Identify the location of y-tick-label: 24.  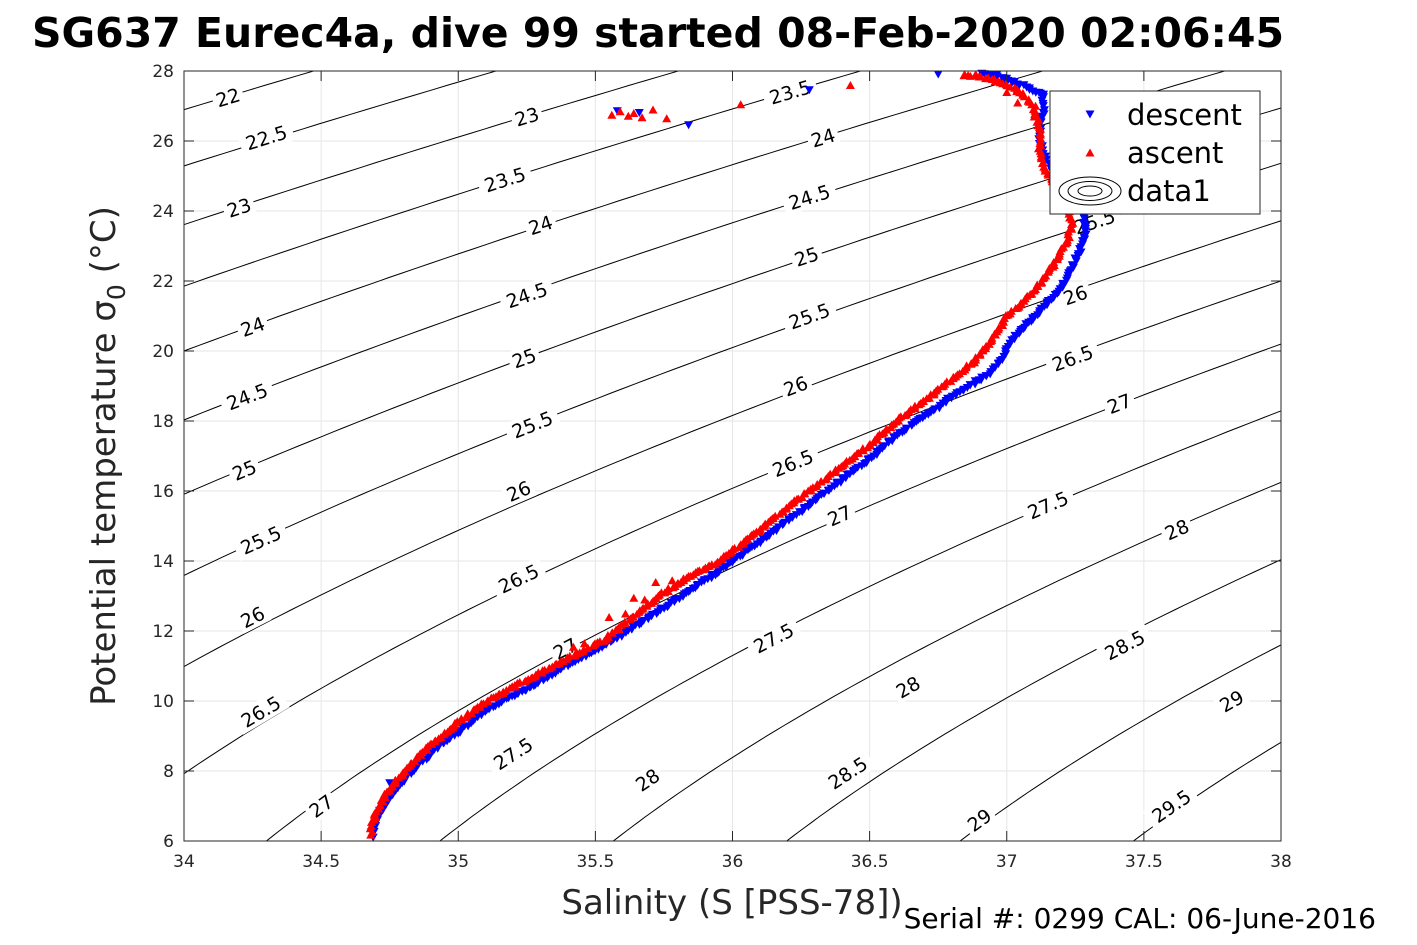
(163, 212).